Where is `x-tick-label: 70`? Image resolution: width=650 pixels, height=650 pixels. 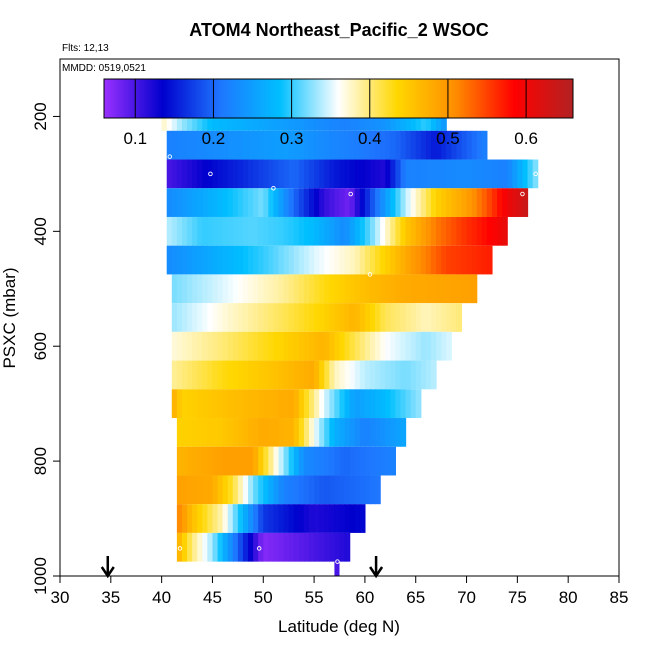 x-tick-label: 70 is located at coordinates (466, 597).